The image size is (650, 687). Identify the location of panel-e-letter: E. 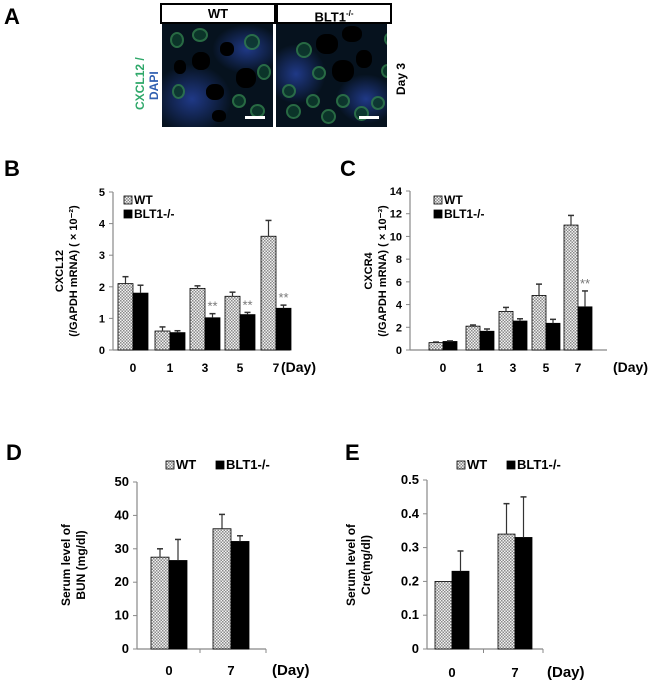
(352, 452).